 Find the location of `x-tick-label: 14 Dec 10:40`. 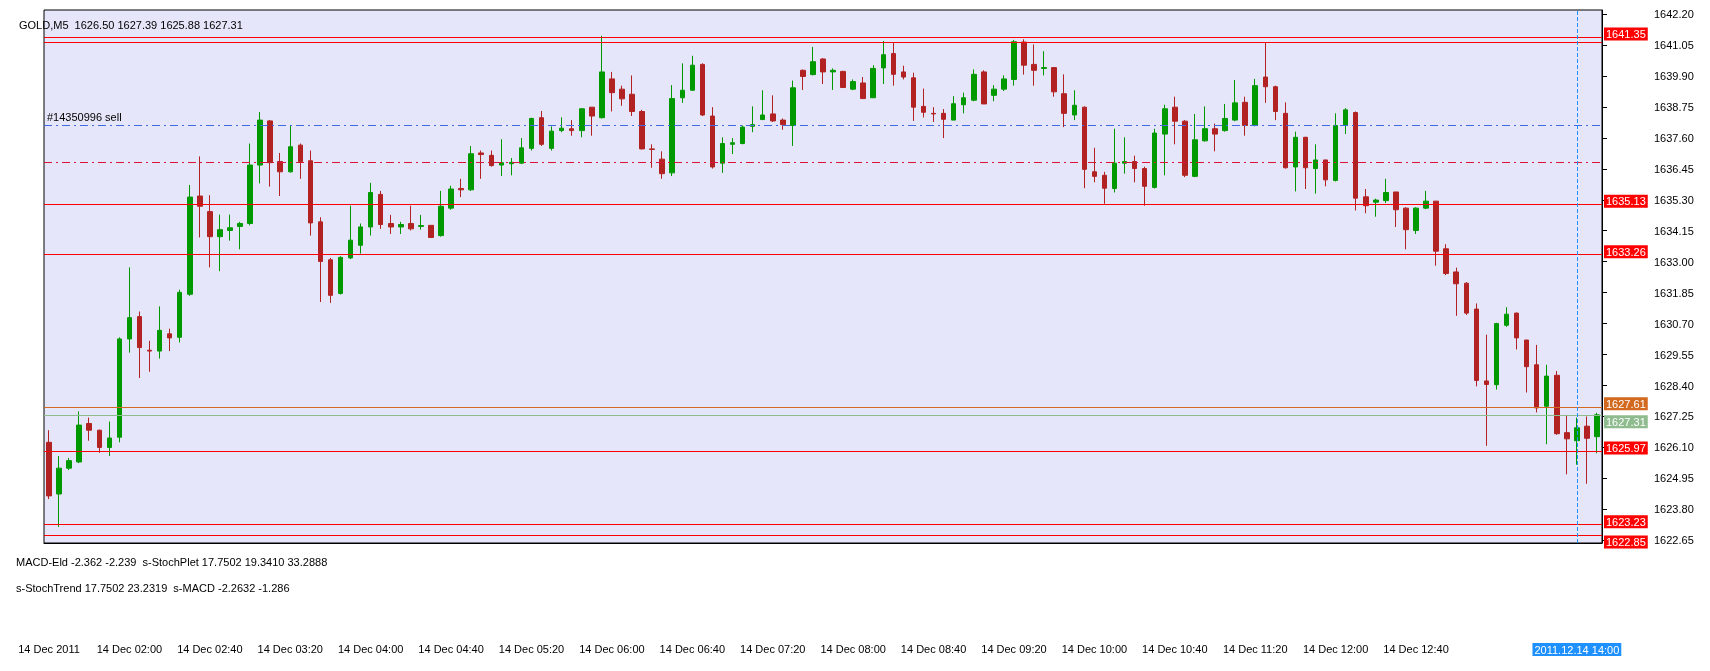

x-tick-label: 14 Dec 10:40 is located at coordinates (1175, 648).